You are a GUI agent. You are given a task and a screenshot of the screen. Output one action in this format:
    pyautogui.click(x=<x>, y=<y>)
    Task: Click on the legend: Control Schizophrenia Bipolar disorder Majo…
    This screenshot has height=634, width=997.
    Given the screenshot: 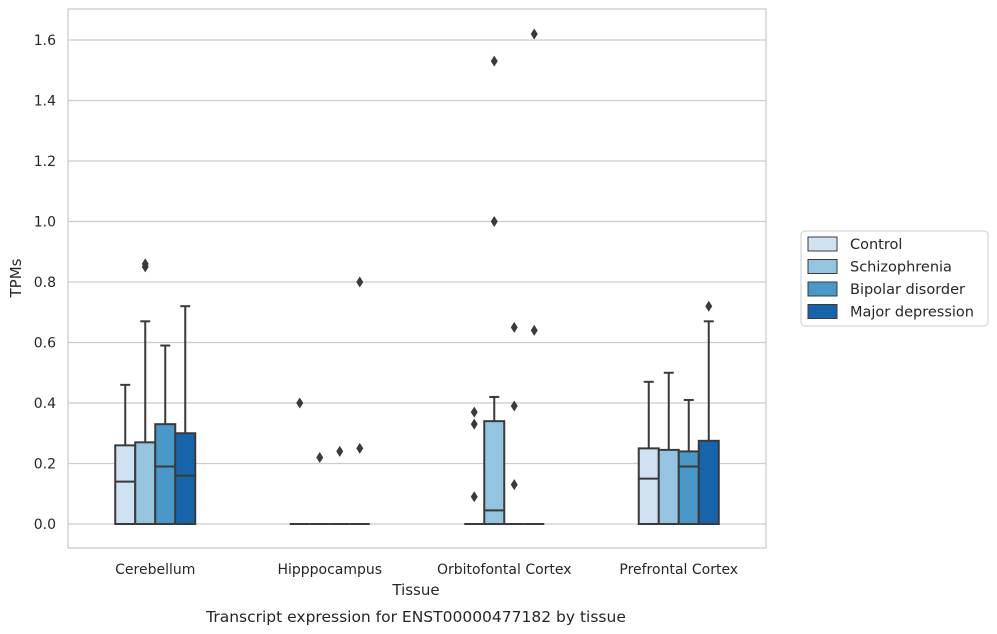 What is the action you would take?
    pyautogui.click(x=894, y=278)
    